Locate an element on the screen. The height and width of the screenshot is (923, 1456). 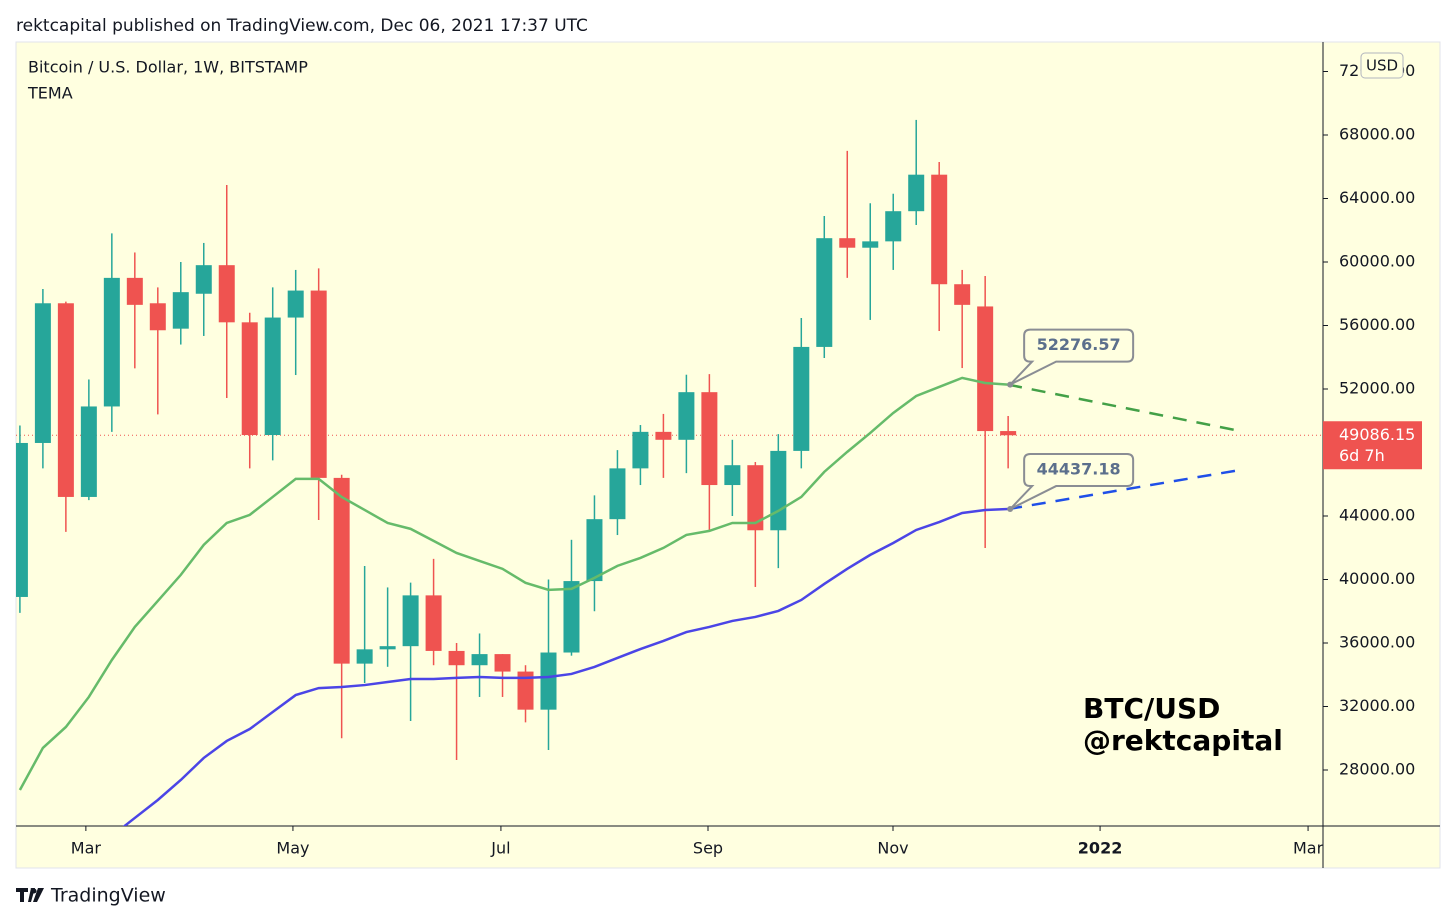
price-tag is located at coordinates (1372, 445).